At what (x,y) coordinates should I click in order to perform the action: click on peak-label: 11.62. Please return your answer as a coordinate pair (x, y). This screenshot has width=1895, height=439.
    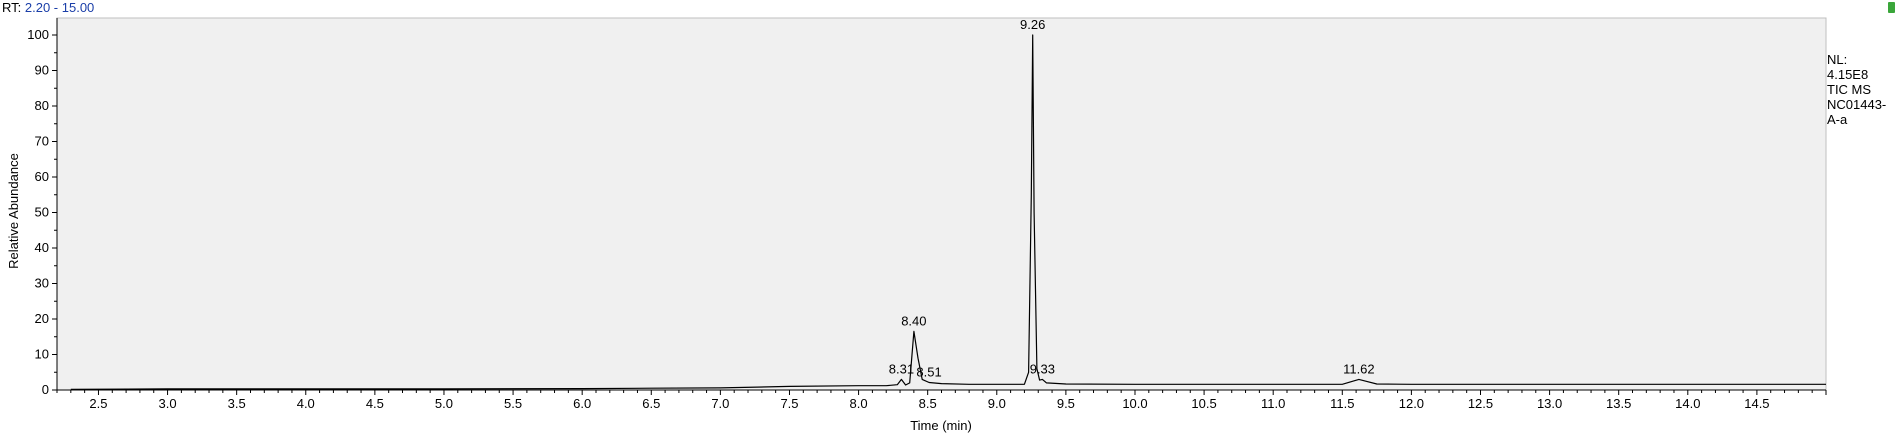
    Looking at the image, I should click on (1359, 368).